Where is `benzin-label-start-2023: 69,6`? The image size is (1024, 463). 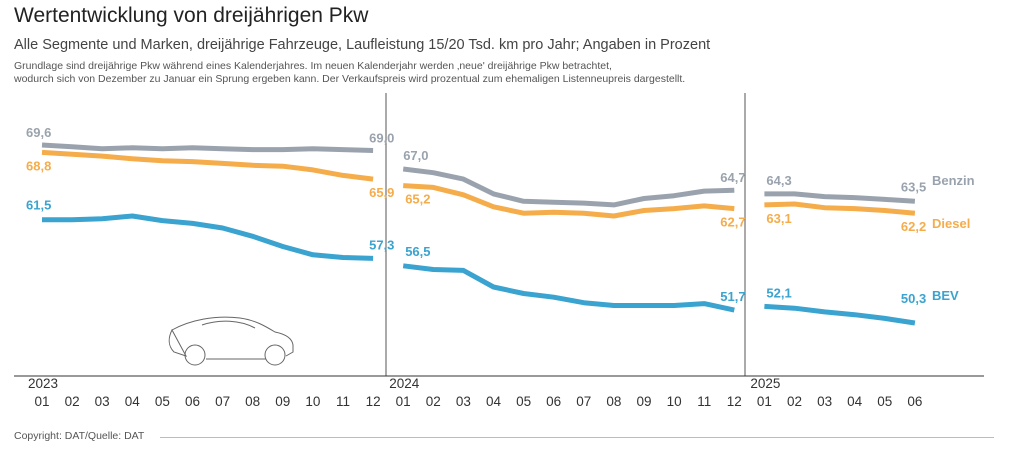
benzin-label-start-2023: 69,6 is located at coordinates (38, 132).